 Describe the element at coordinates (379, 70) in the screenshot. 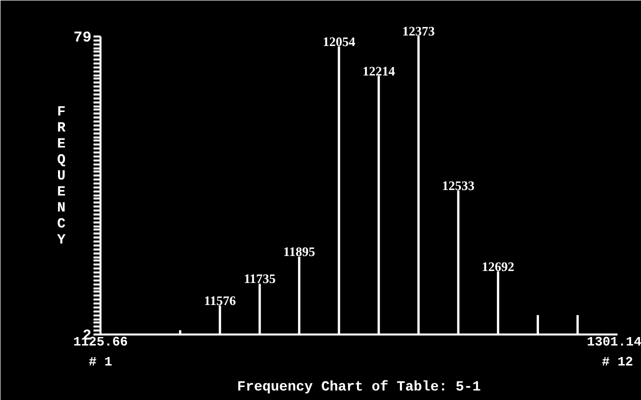

I see `annotation: 12214` at that location.